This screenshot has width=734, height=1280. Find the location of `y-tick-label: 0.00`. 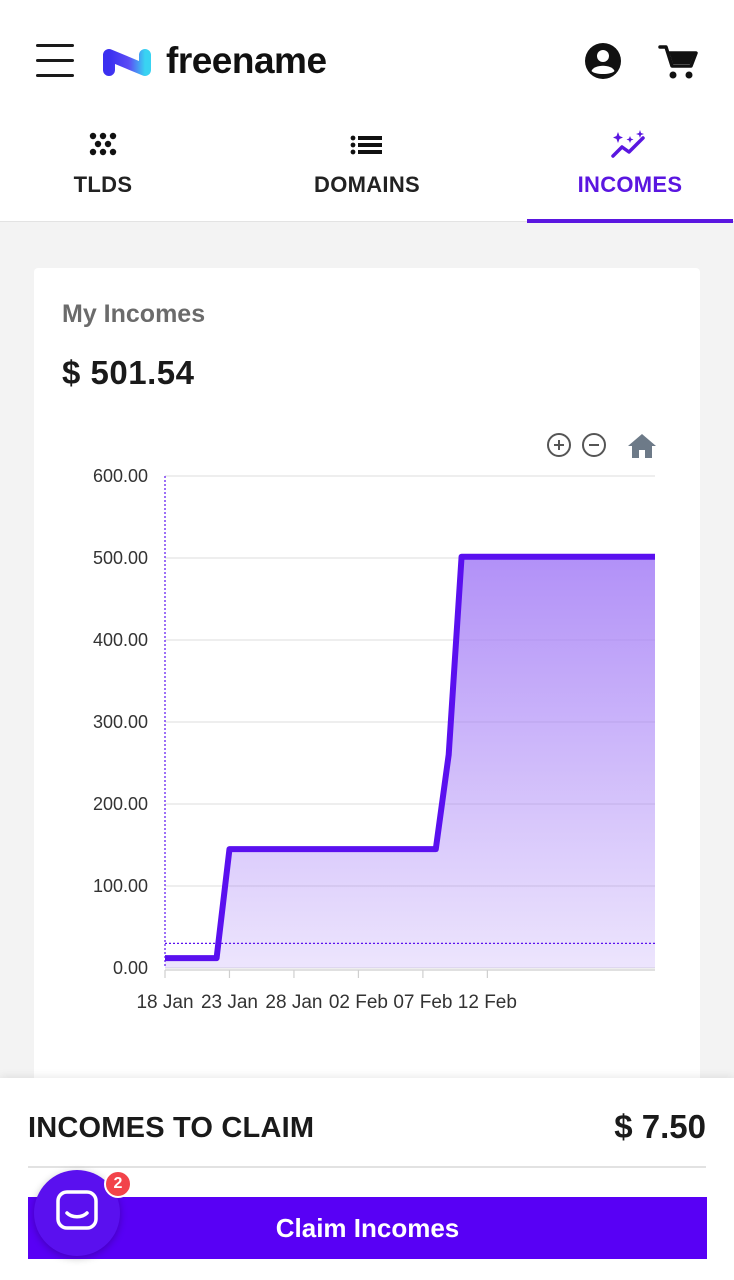

y-tick-label: 0.00 is located at coordinates (130, 968).